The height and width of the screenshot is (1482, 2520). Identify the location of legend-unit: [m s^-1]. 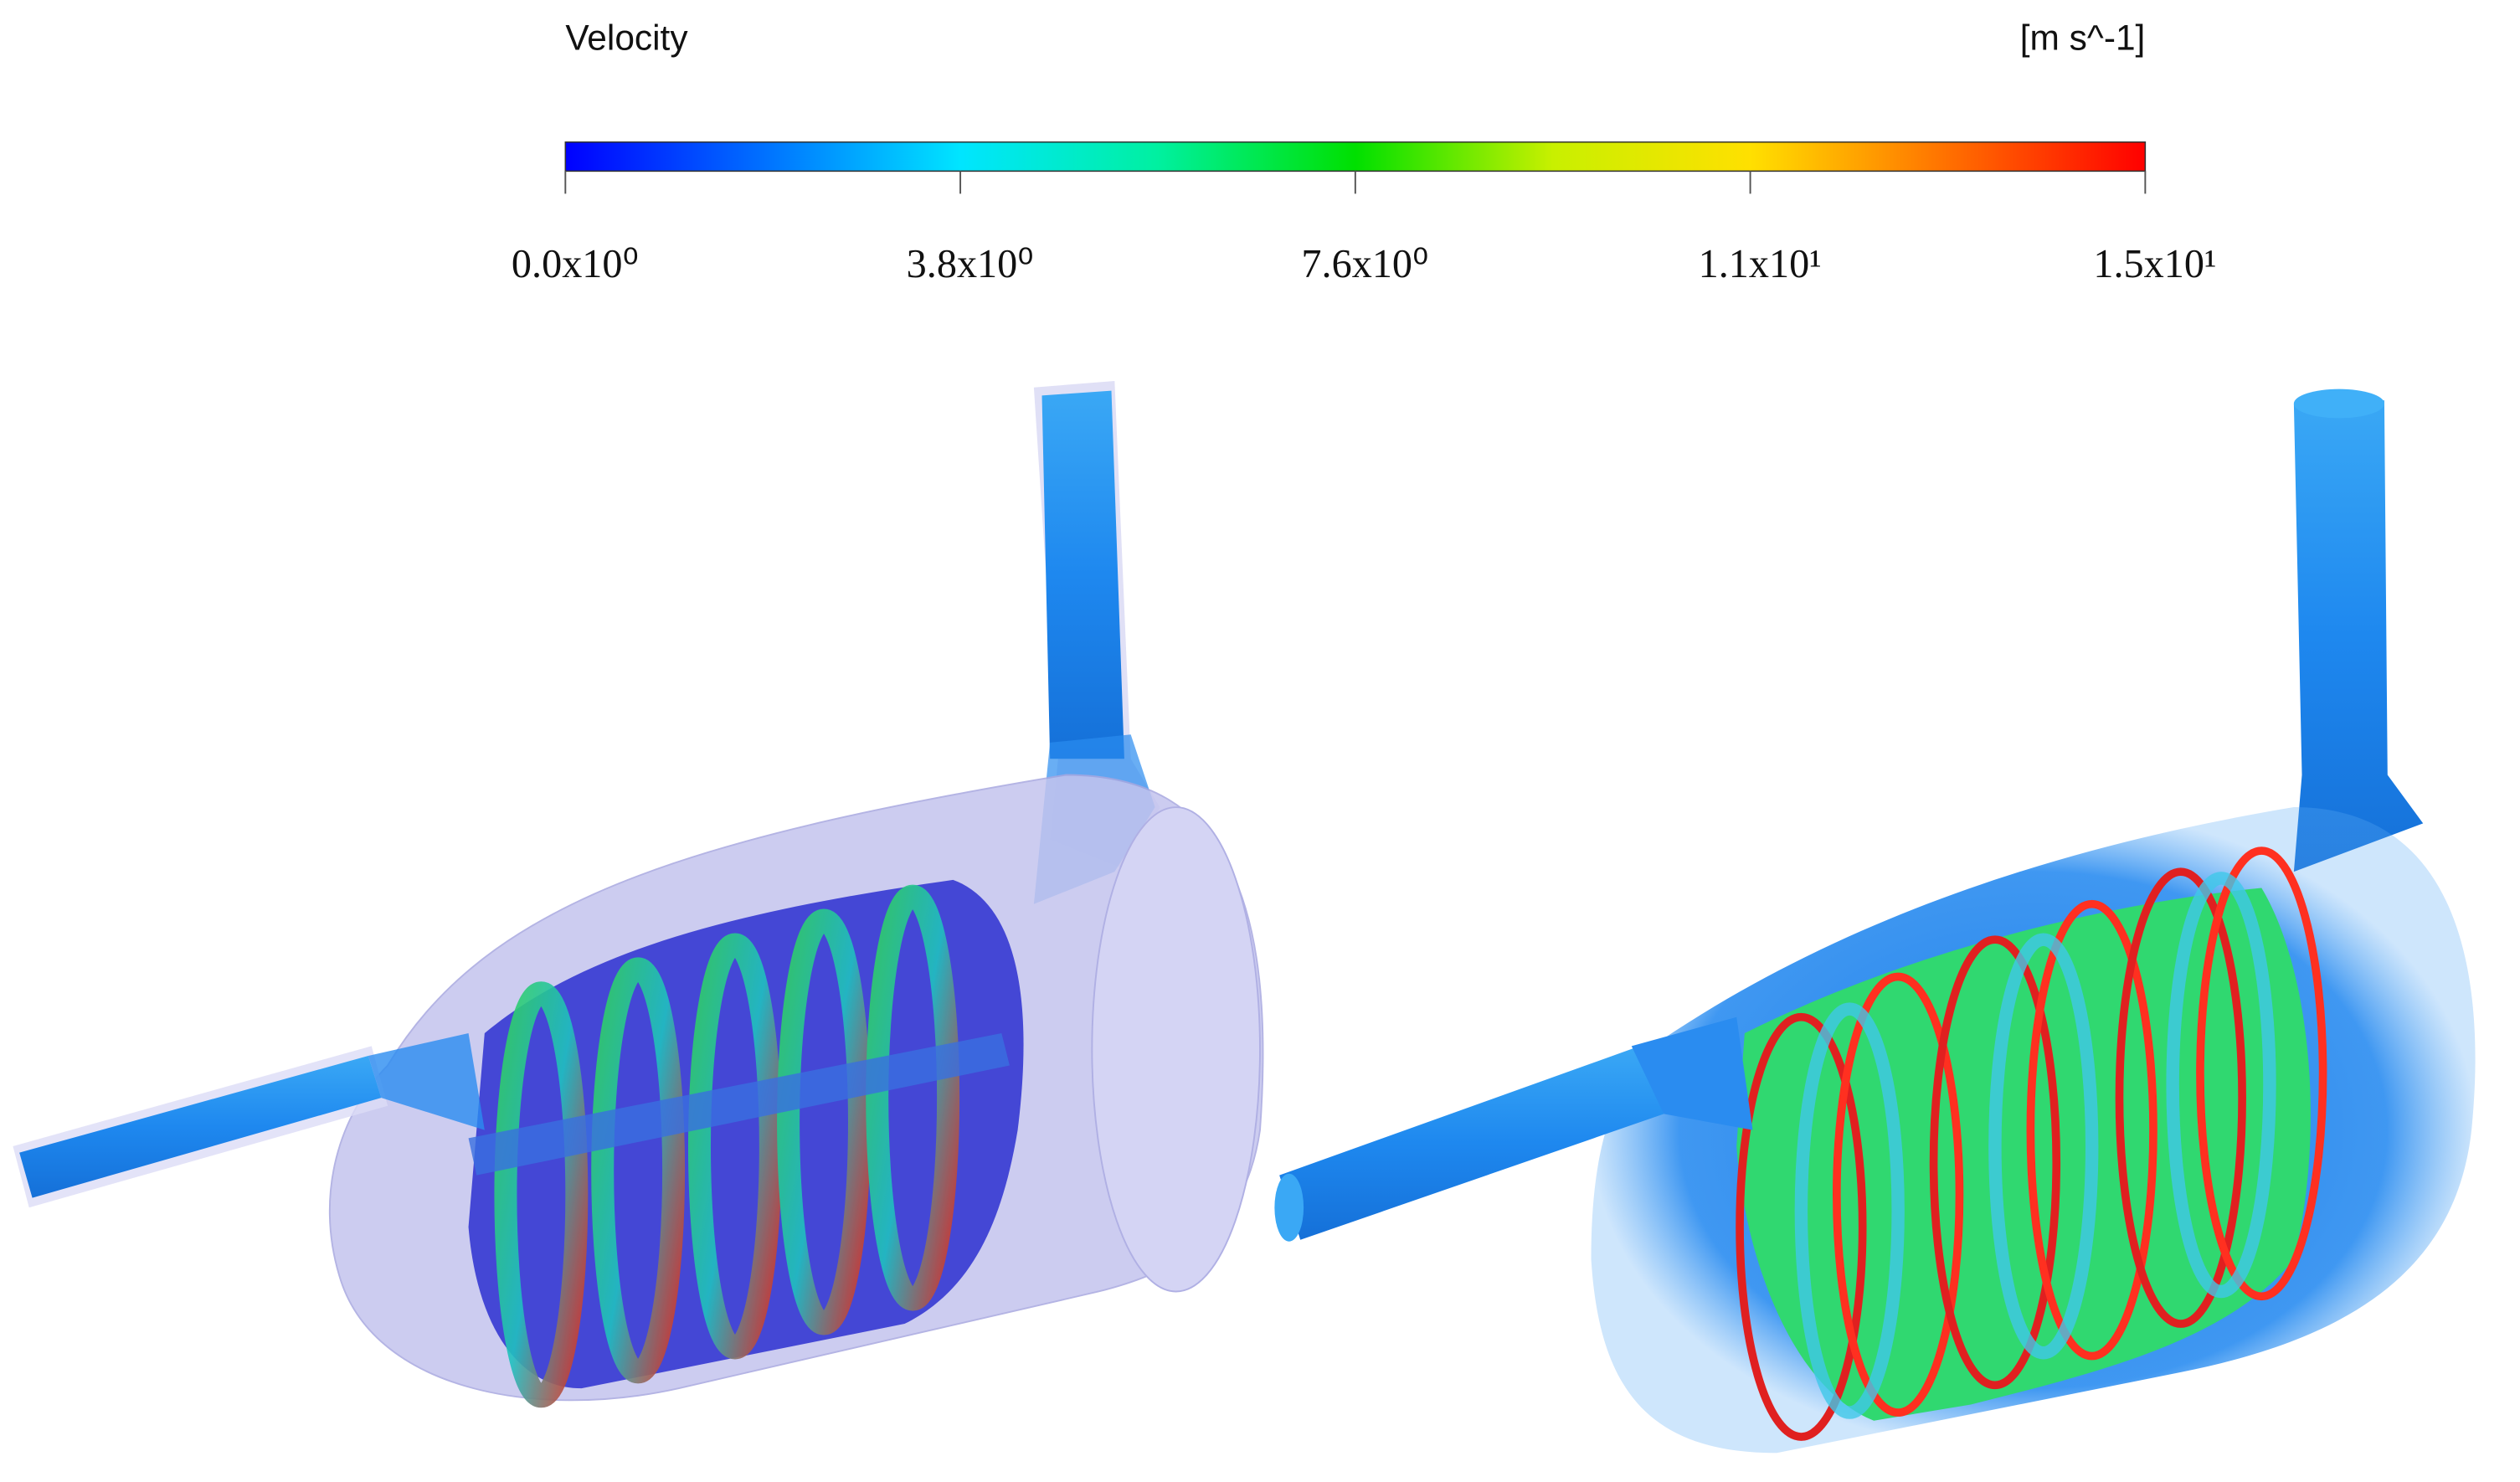
(2083, 37).